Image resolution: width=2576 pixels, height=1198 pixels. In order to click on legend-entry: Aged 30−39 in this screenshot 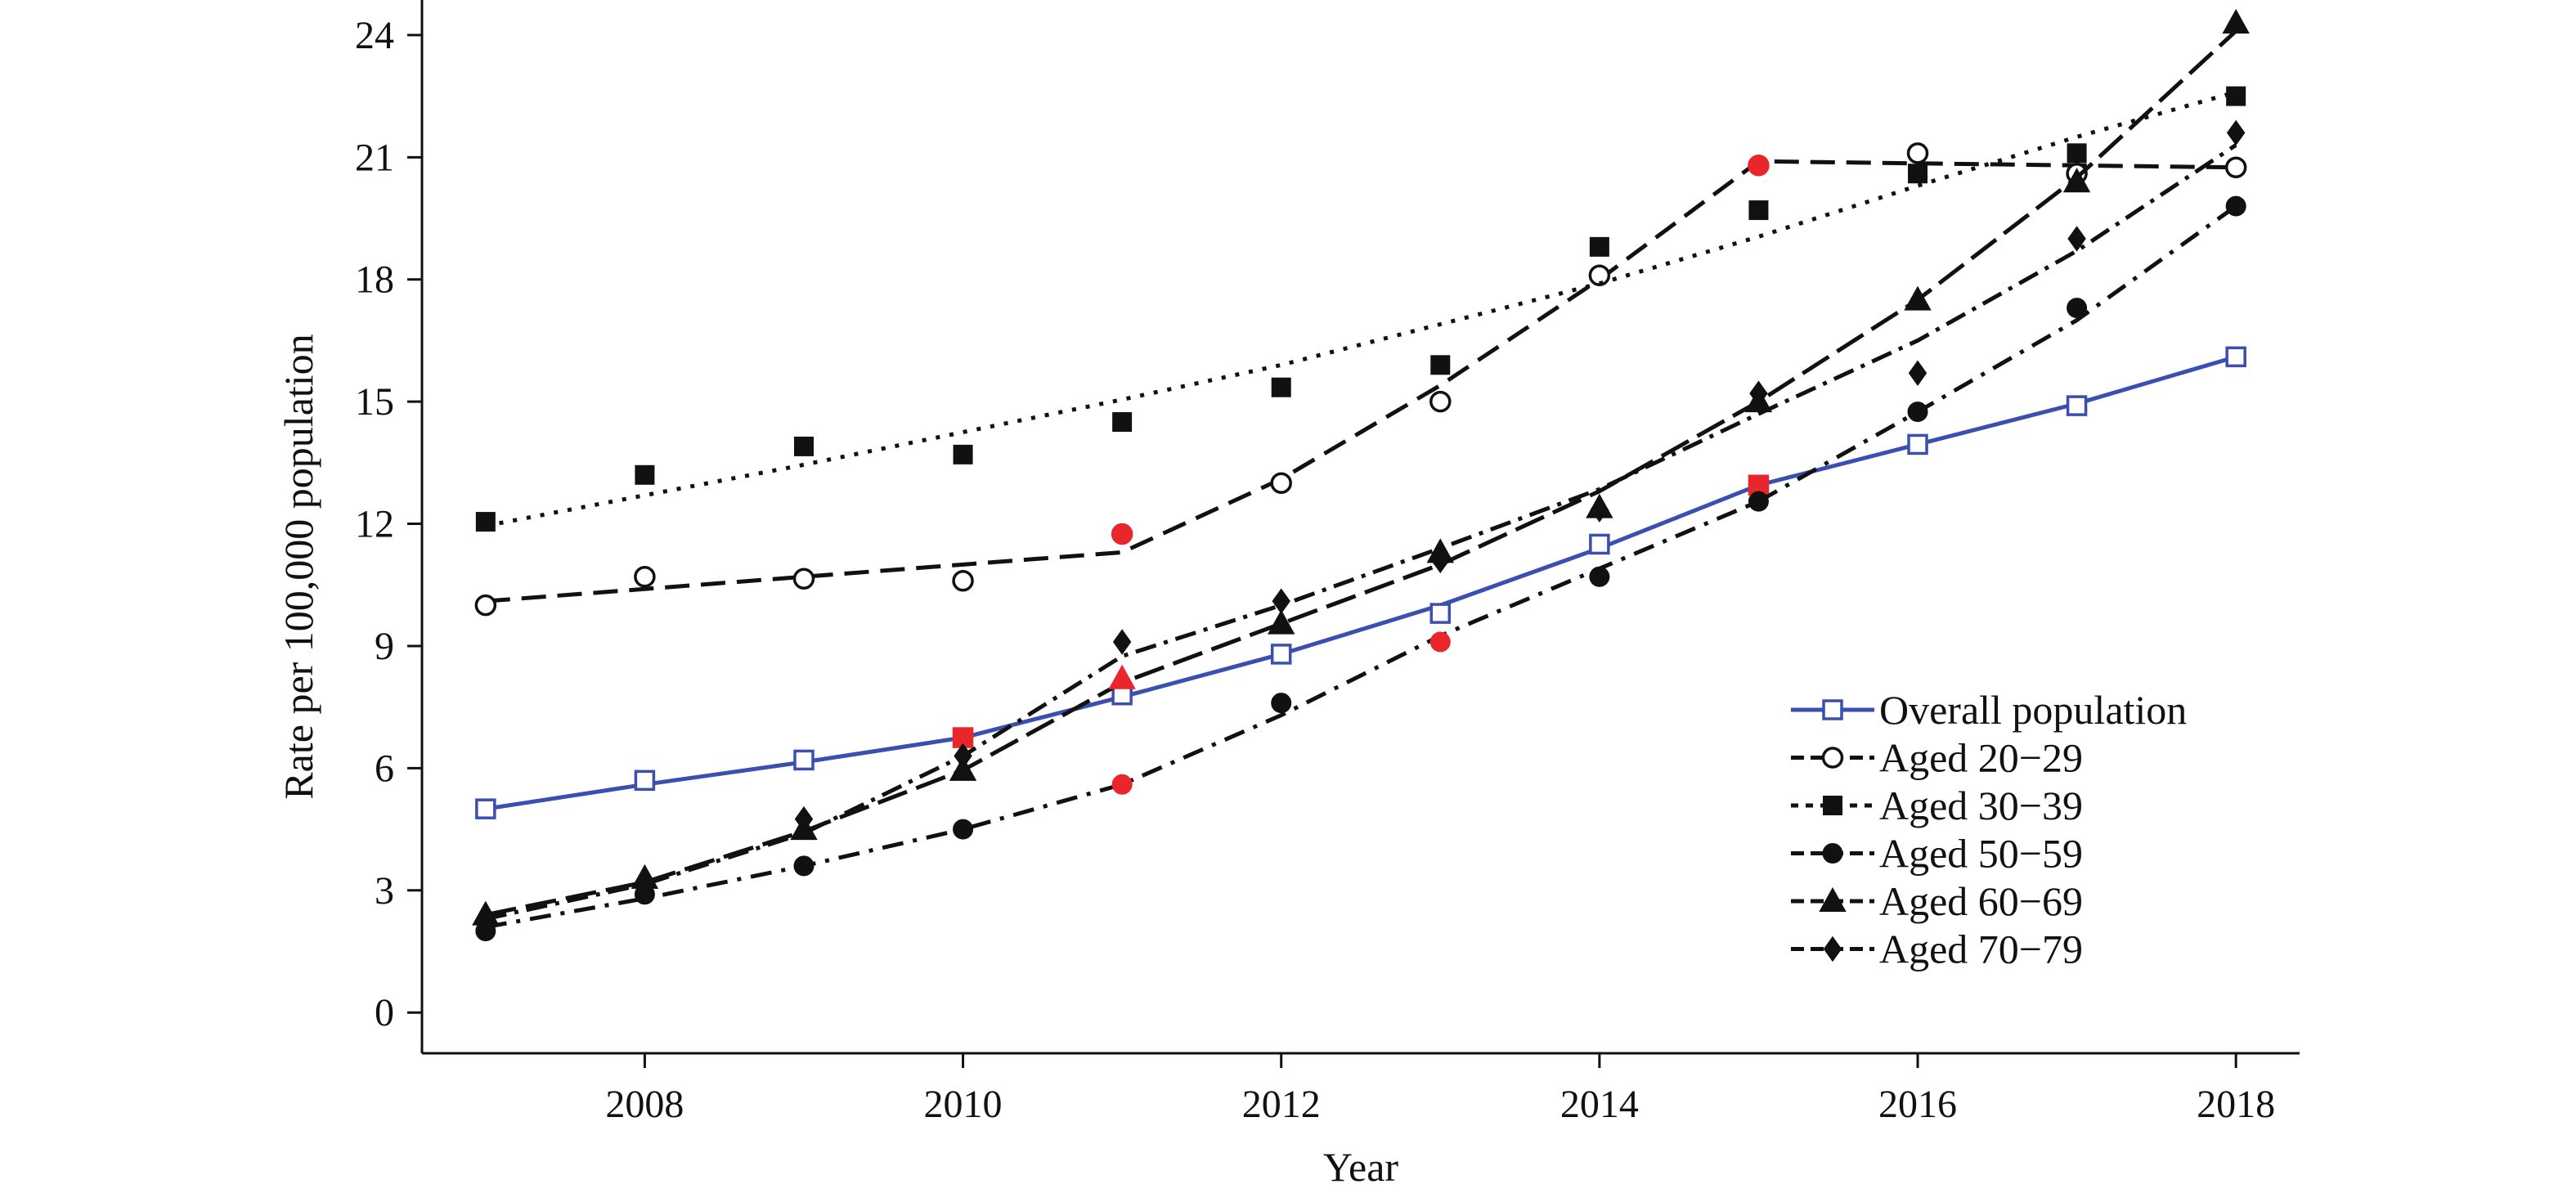, I will do `click(1937, 805)`.